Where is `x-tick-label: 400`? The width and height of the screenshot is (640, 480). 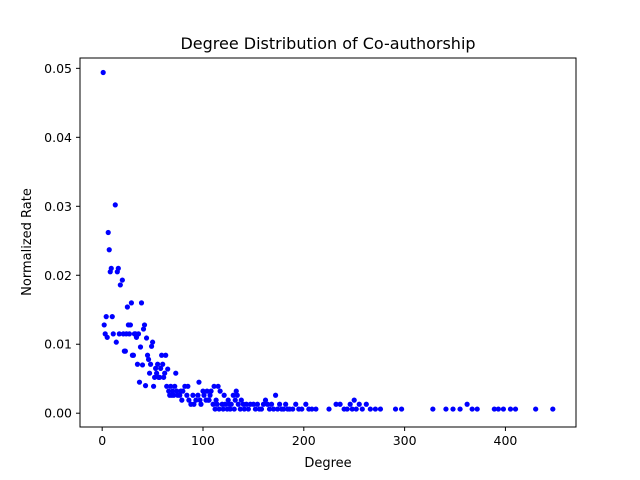
x-tick-label: 400 is located at coordinates (506, 440).